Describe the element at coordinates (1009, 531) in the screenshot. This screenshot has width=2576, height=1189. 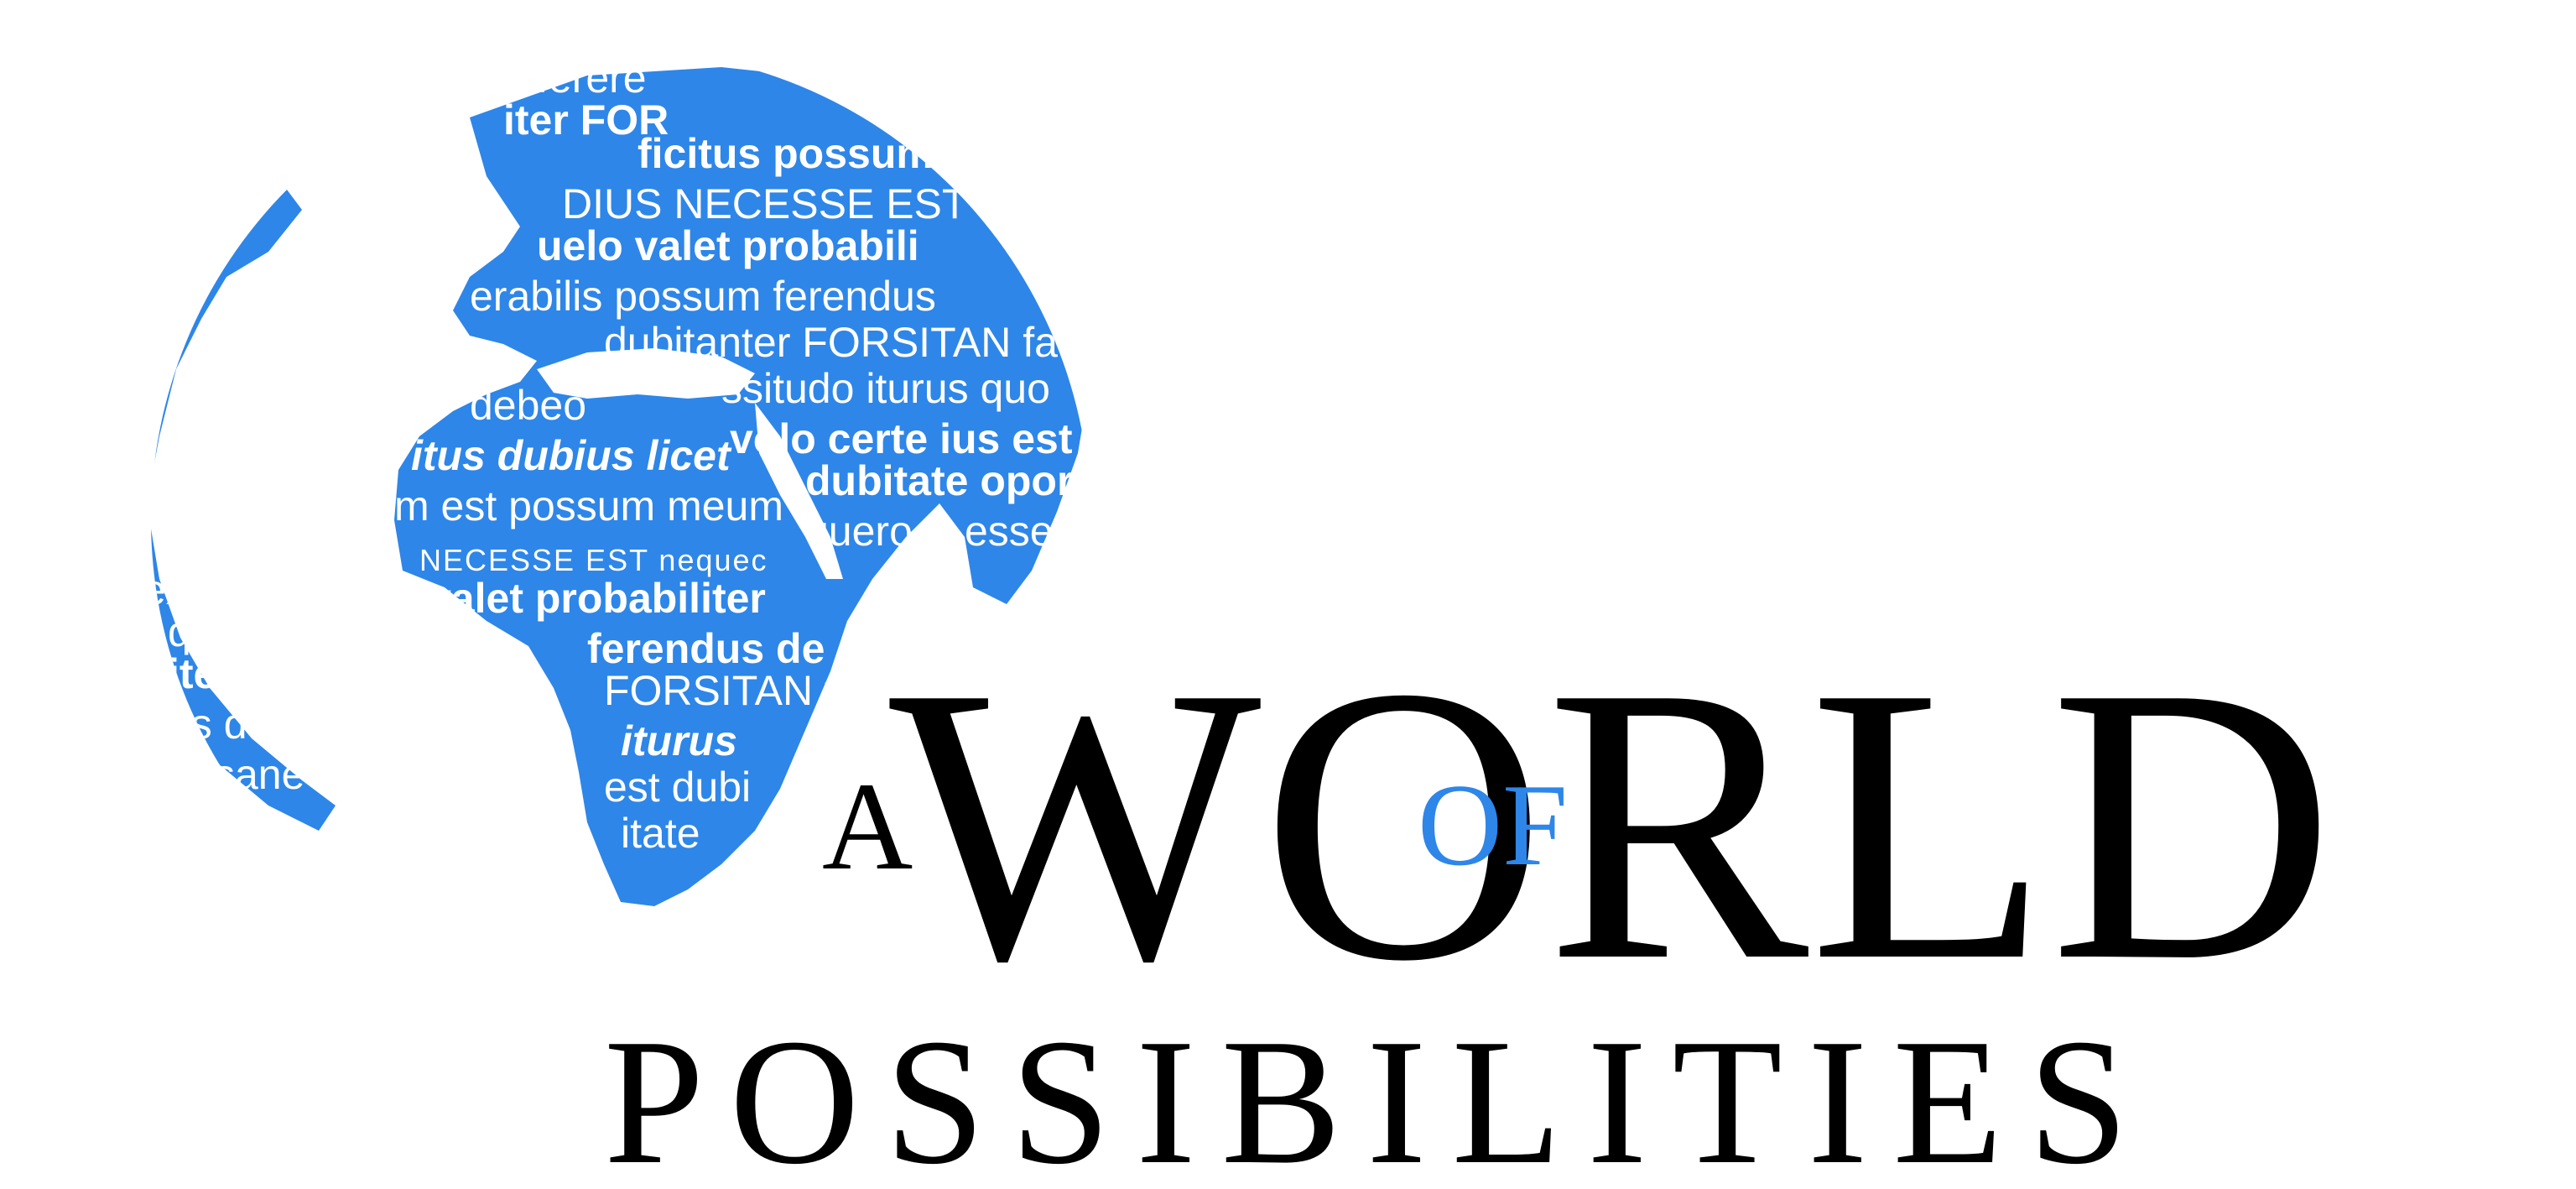
I see `globe-word: esse` at that location.